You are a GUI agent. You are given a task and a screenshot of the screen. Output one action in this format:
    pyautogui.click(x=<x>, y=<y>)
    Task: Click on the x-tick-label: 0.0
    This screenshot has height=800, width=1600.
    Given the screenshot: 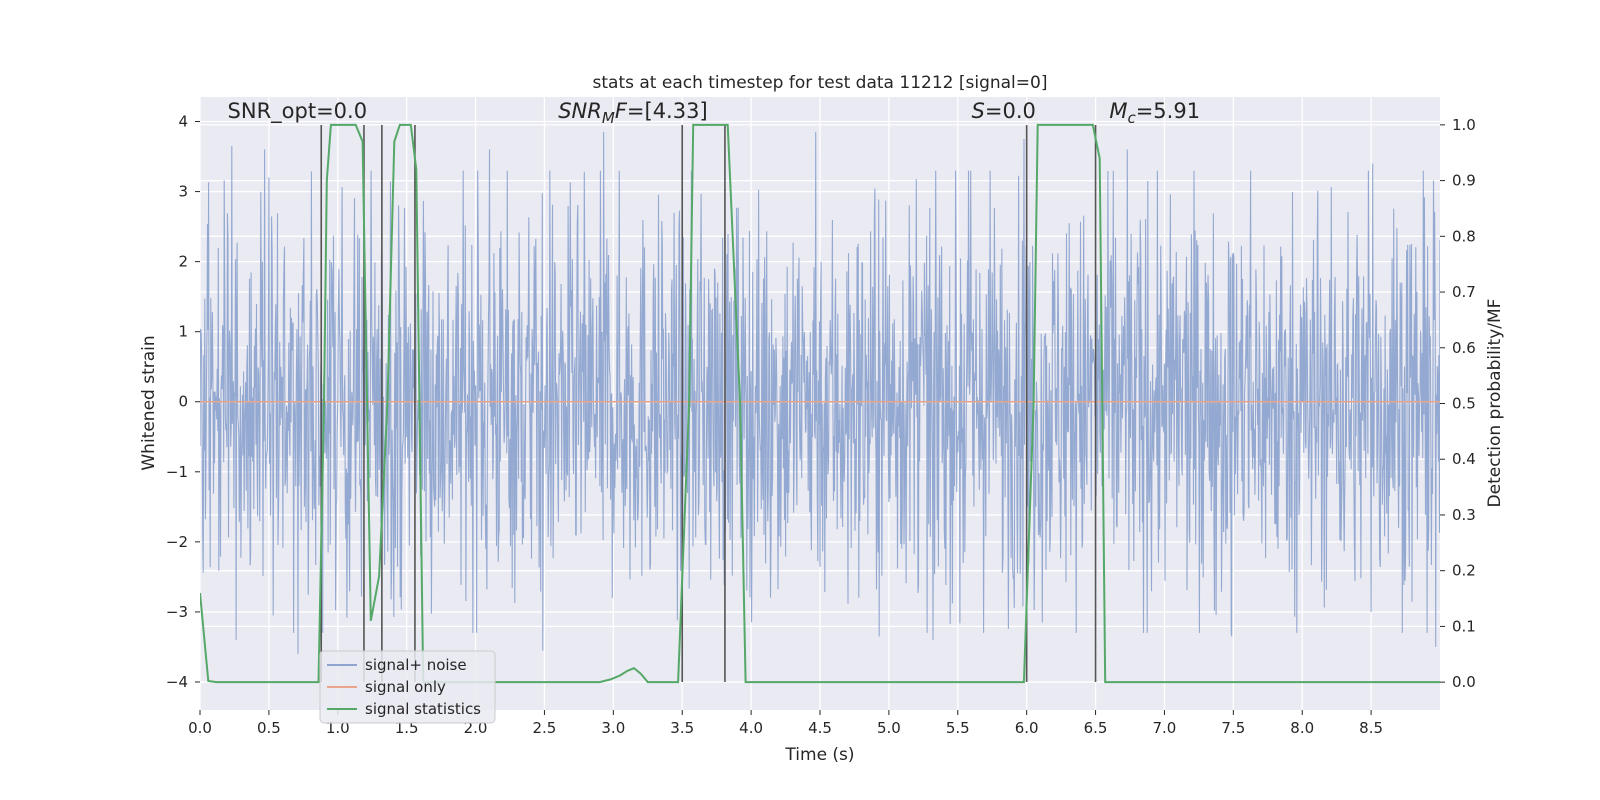 What is the action you would take?
    pyautogui.click(x=200, y=728)
    